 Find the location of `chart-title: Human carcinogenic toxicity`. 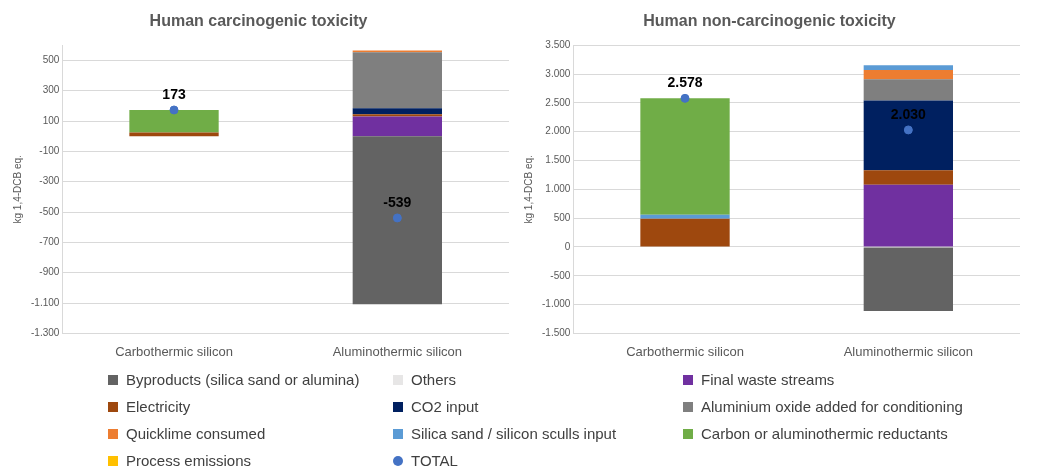

chart-title: Human carcinogenic toxicity is located at coordinates (258, 21).